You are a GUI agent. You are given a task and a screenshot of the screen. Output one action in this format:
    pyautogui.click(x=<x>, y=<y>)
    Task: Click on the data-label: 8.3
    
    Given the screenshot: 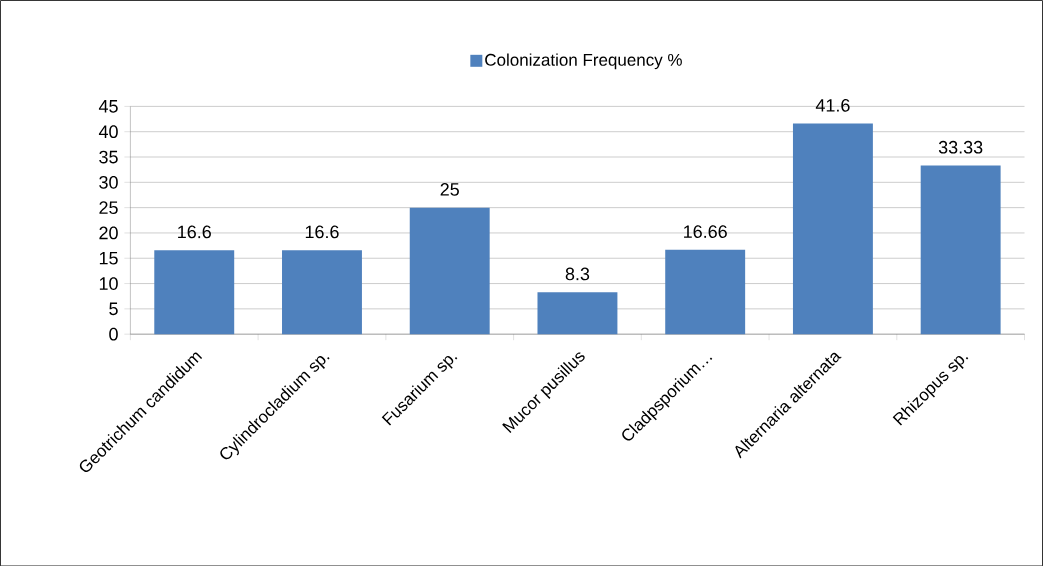 What is the action you would take?
    pyautogui.click(x=577, y=274)
    